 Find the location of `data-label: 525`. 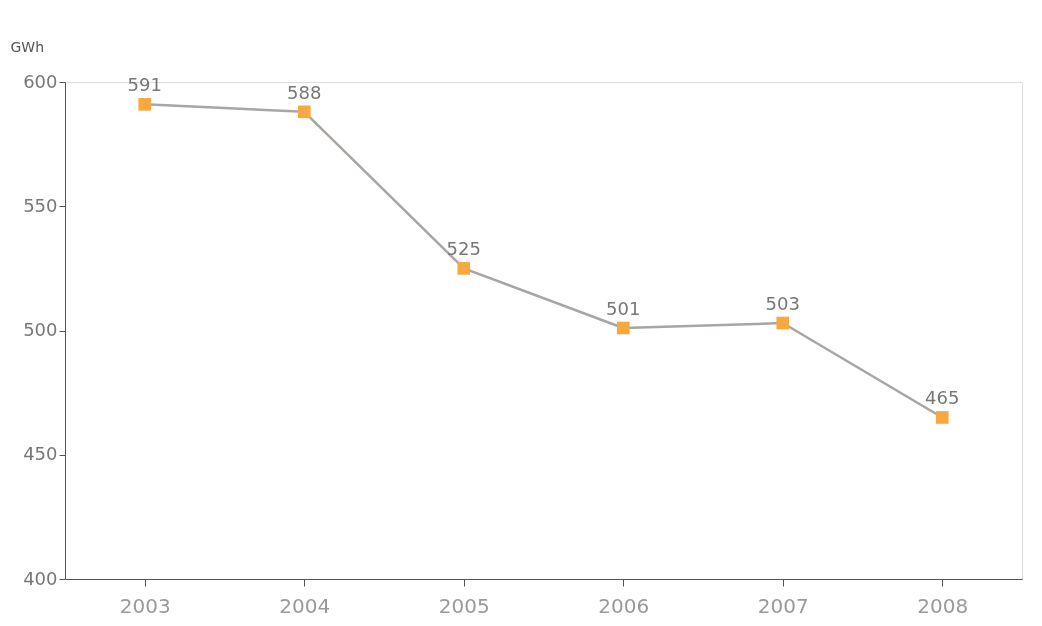

data-label: 525 is located at coordinates (463, 249).